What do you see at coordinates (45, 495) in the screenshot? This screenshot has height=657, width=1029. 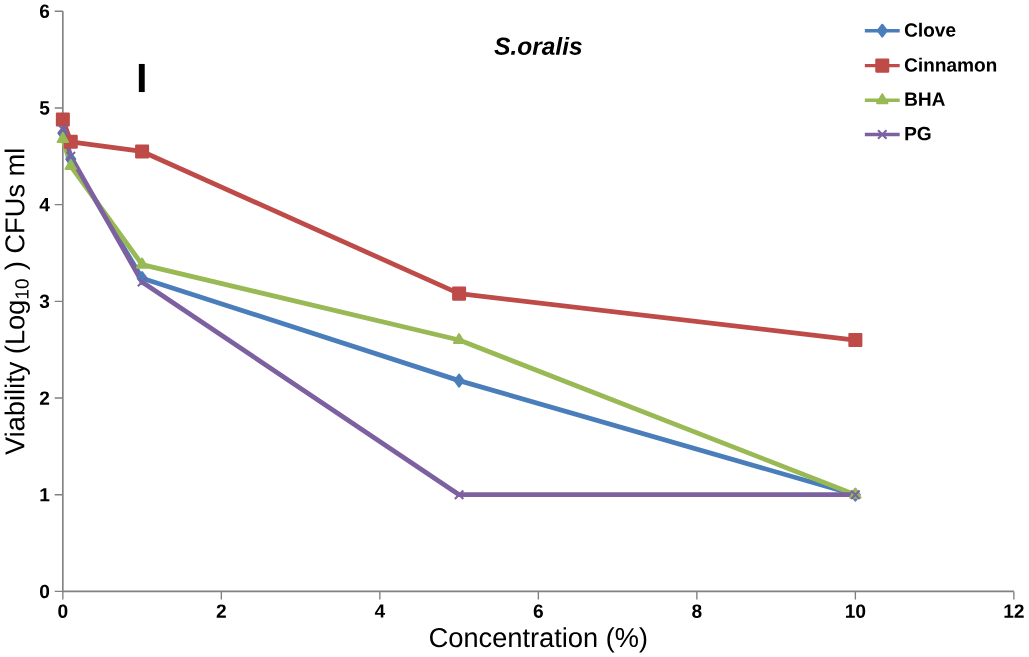 I see `y-tick-label: 1` at bounding box center [45, 495].